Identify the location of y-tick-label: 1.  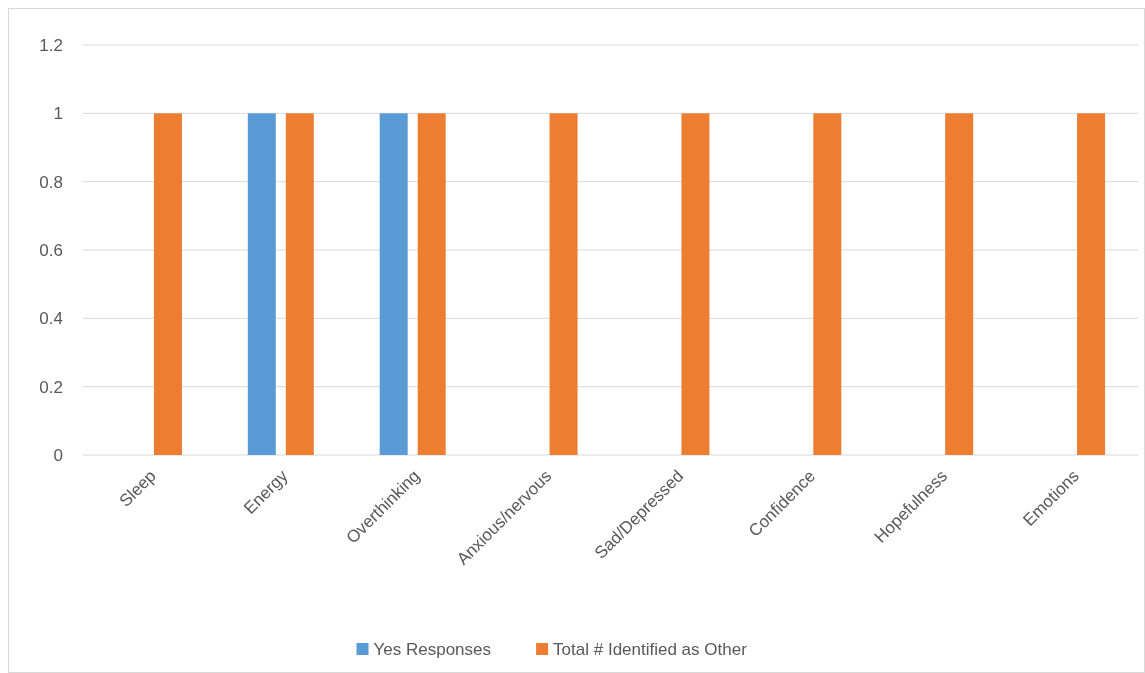
(58, 114).